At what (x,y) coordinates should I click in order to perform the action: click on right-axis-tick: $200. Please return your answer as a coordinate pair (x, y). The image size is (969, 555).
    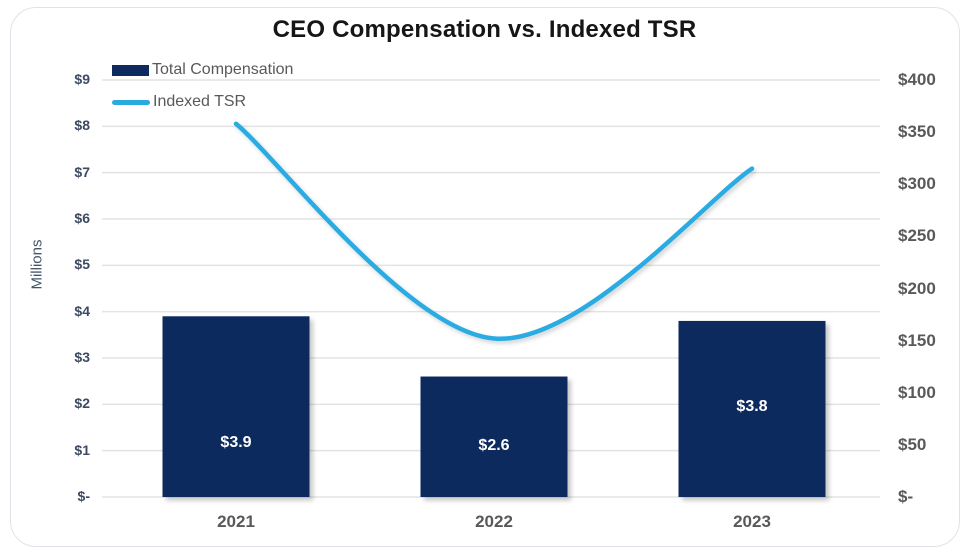
    Looking at the image, I should click on (917, 288).